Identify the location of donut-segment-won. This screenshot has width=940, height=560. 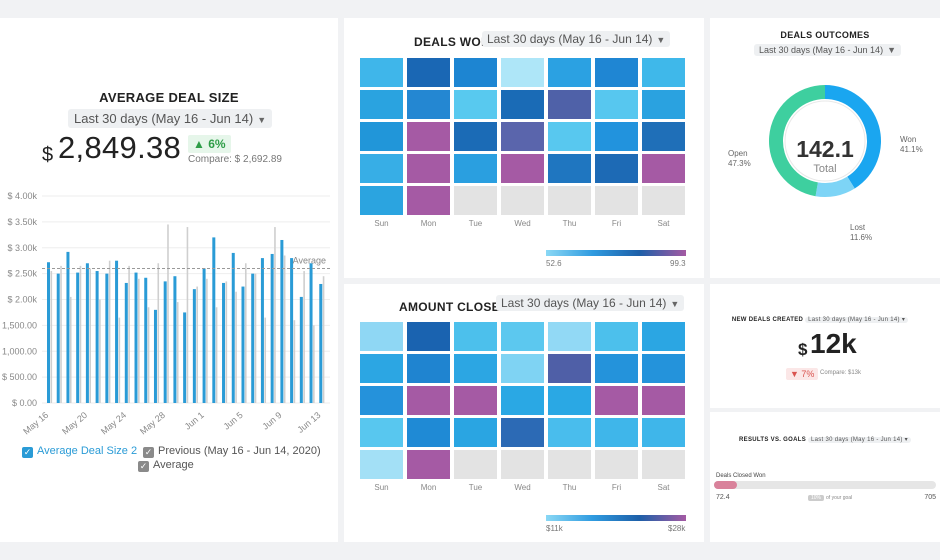
(853, 137).